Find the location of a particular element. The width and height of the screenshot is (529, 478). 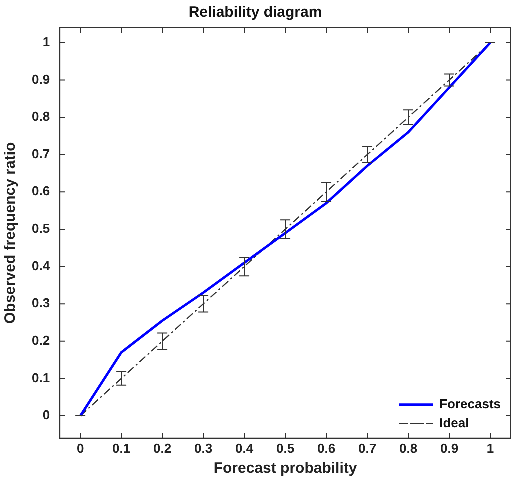

y-tick-label: 0.1 is located at coordinates (41, 378).